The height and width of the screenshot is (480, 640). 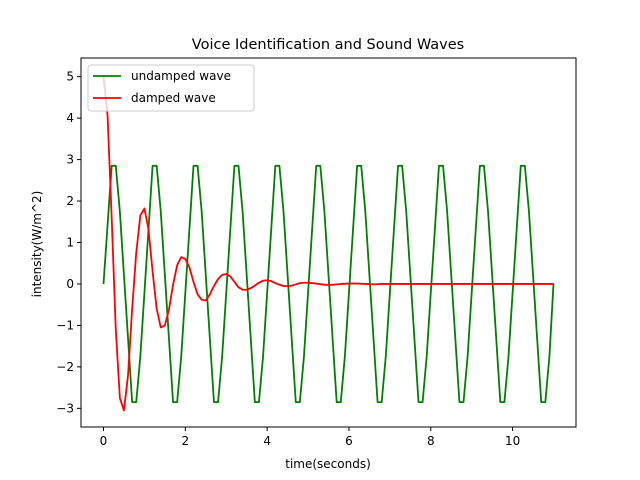 I want to click on y-tick-label: 2, so click(x=70, y=201).